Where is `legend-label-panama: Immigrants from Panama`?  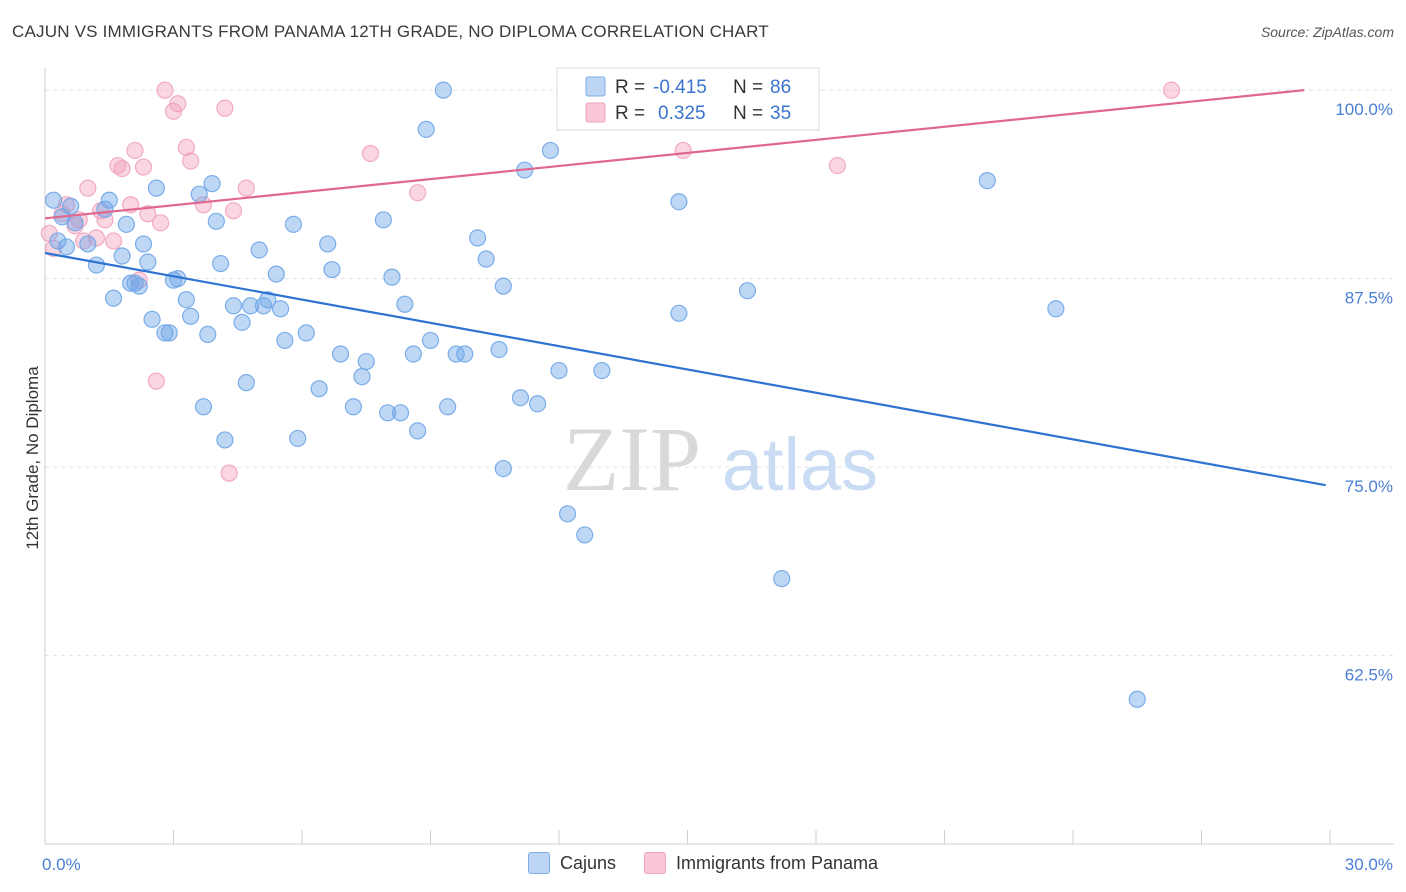 legend-label-panama: Immigrants from Panama is located at coordinates (777, 862).